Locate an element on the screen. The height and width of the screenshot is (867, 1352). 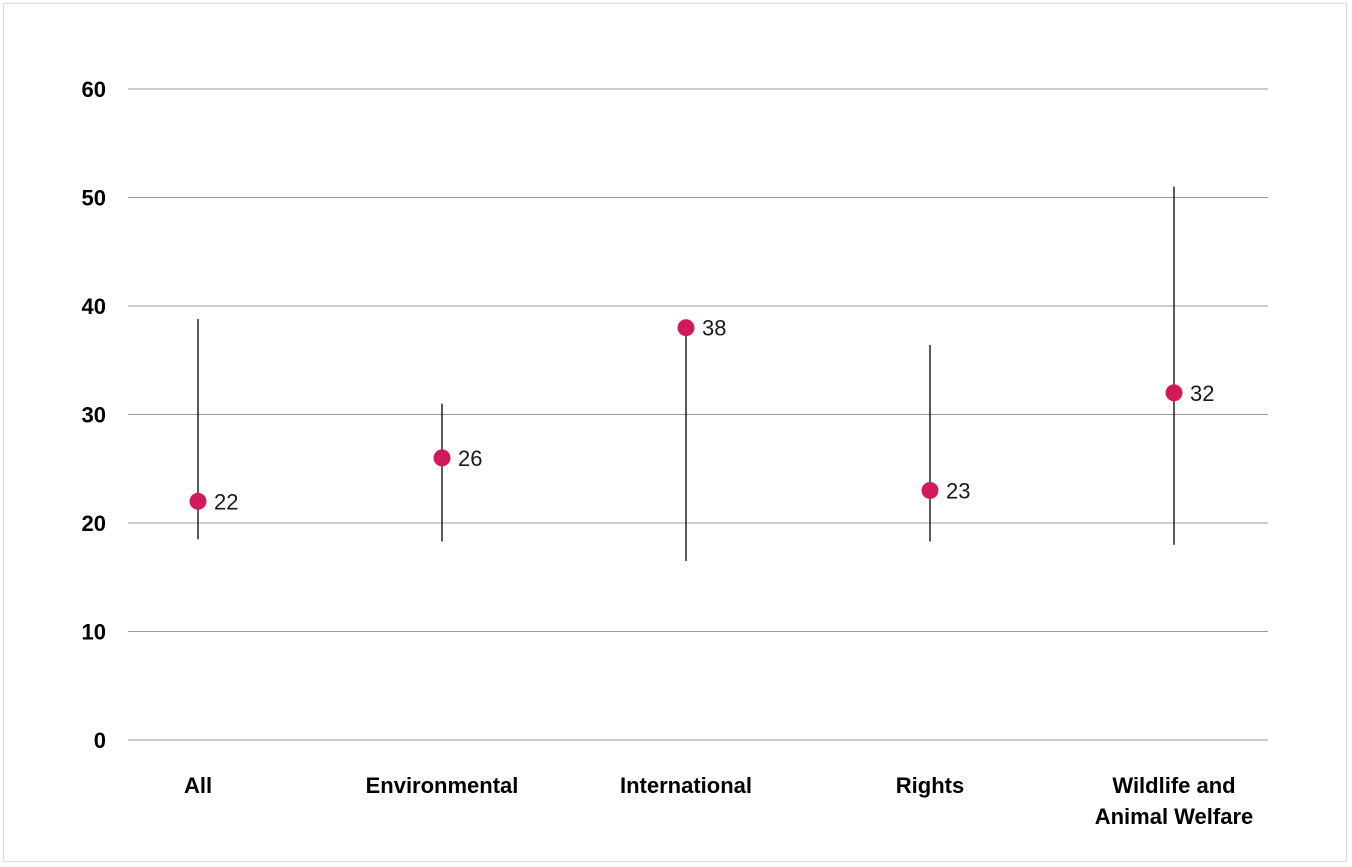
data-label: 23 is located at coordinates (958, 490).